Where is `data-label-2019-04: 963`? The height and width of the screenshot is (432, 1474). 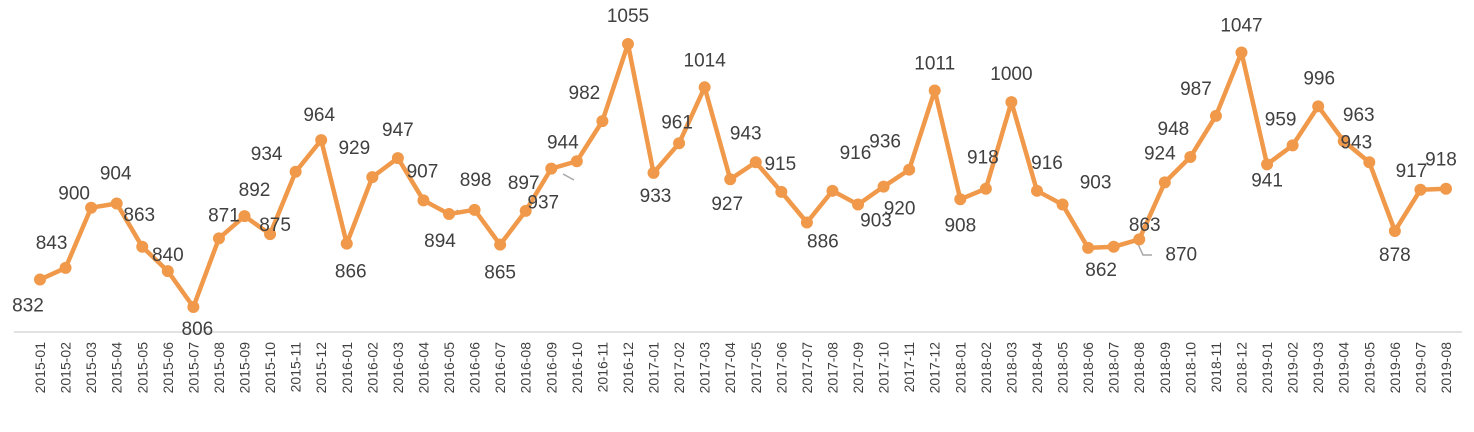
data-label-2019-04: 963 is located at coordinates (1359, 115).